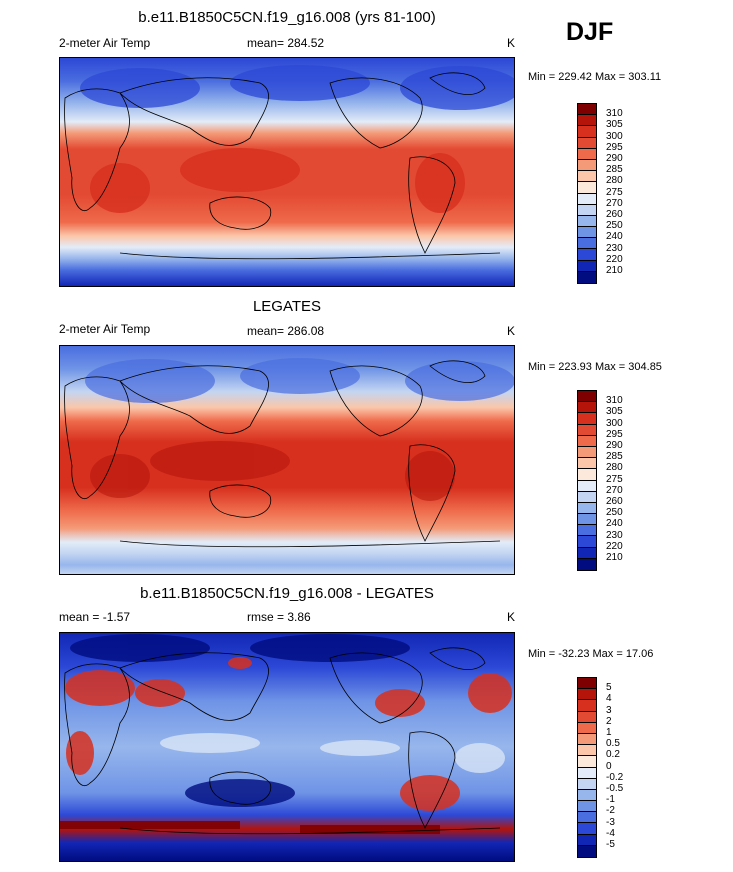 This screenshot has height=872, width=733. Describe the element at coordinates (613, 744) in the screenshot. I see `colorbar-tick-label: 0.5` at that location.